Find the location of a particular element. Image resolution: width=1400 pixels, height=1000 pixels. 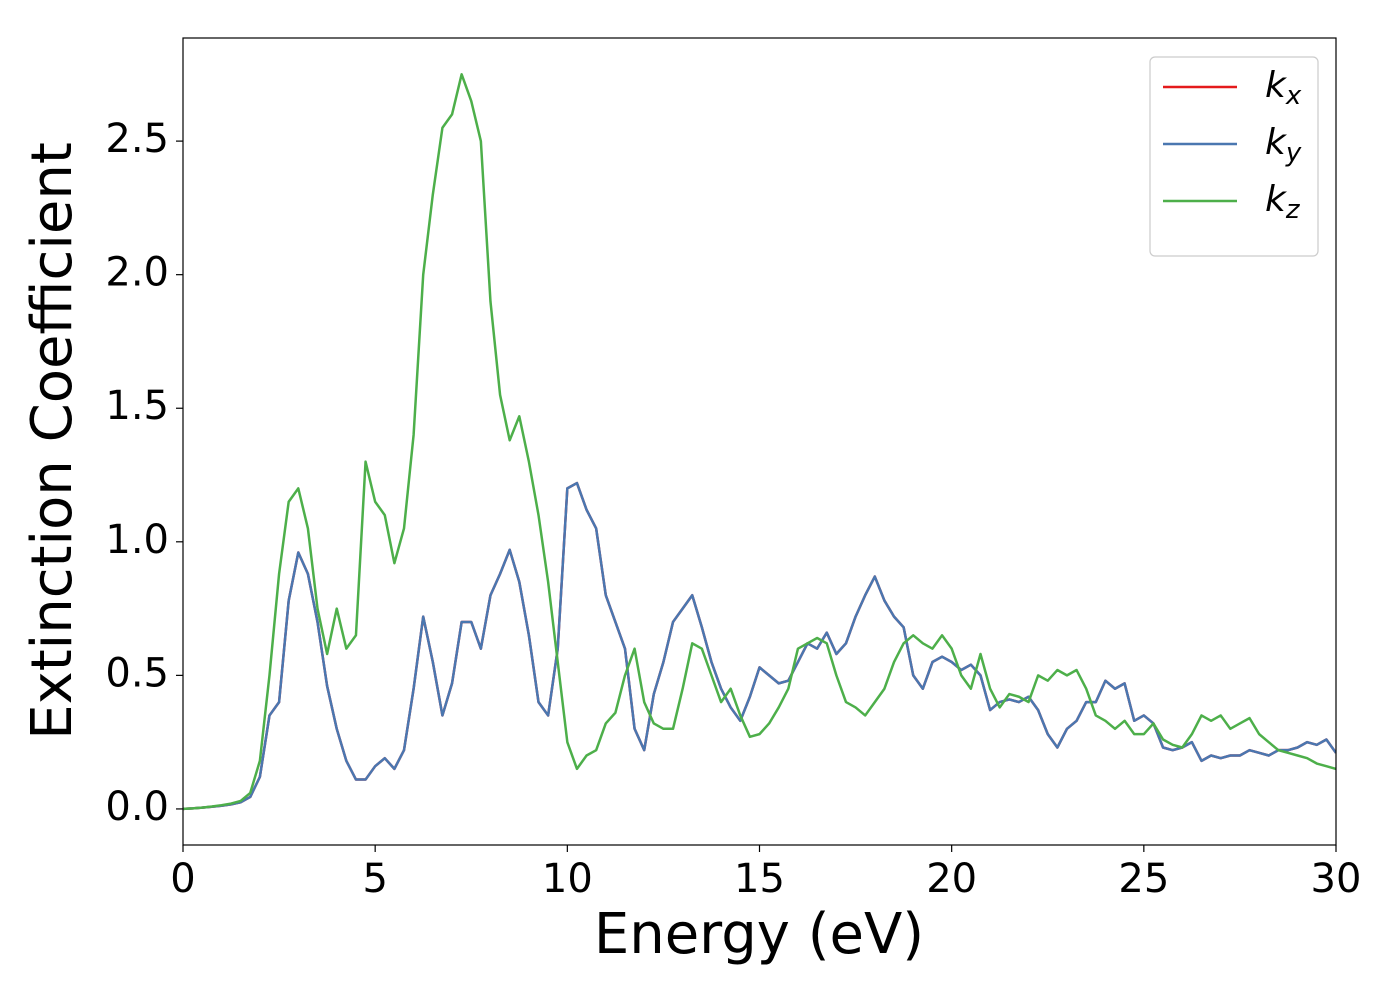

legend-box is located at coordinates (1234, 156).